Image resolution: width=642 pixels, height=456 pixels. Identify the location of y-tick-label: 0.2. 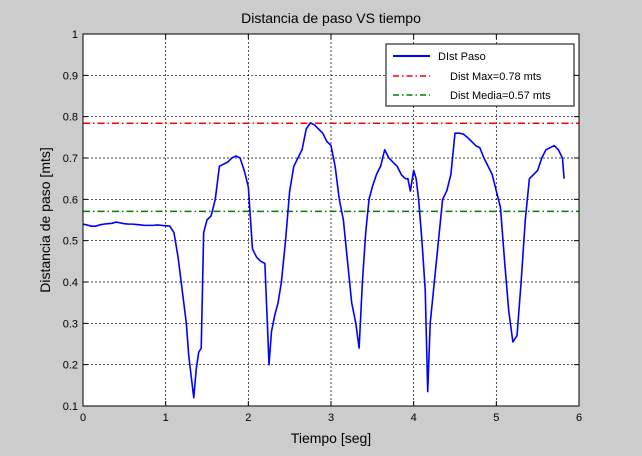
(70, 366).